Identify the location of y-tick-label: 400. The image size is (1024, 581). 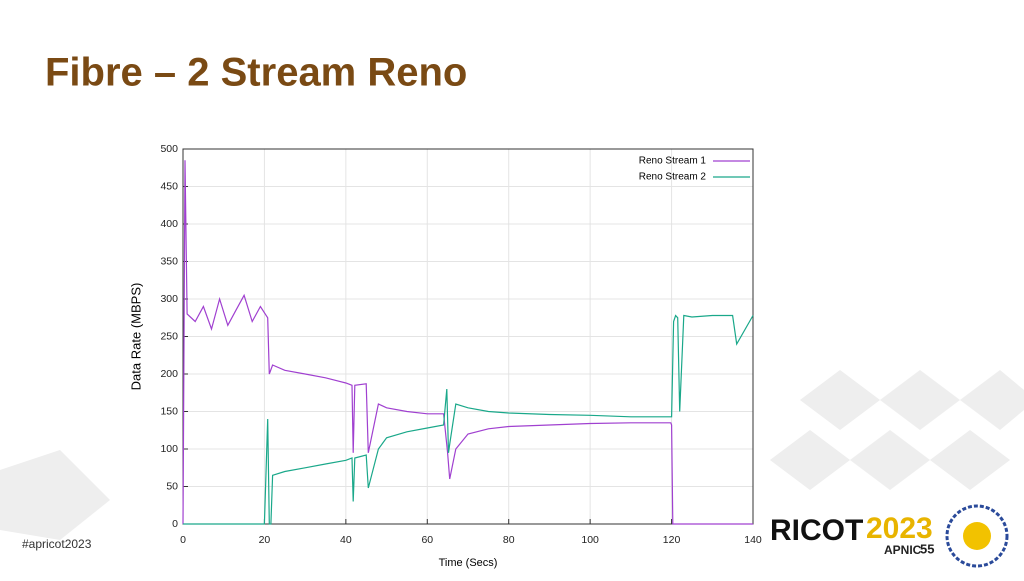
(169, 224).